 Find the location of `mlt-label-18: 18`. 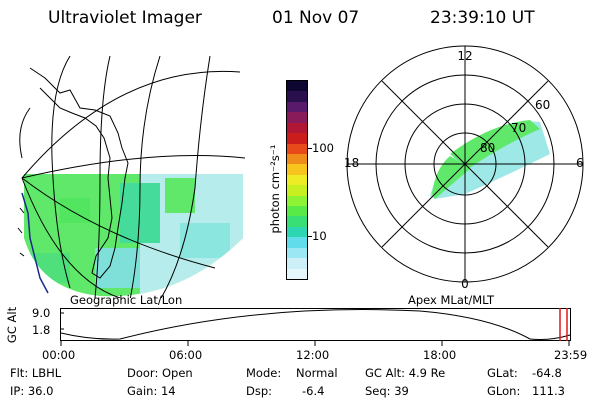

mlt-label-18: 18 is located at coordinates (351, 163).